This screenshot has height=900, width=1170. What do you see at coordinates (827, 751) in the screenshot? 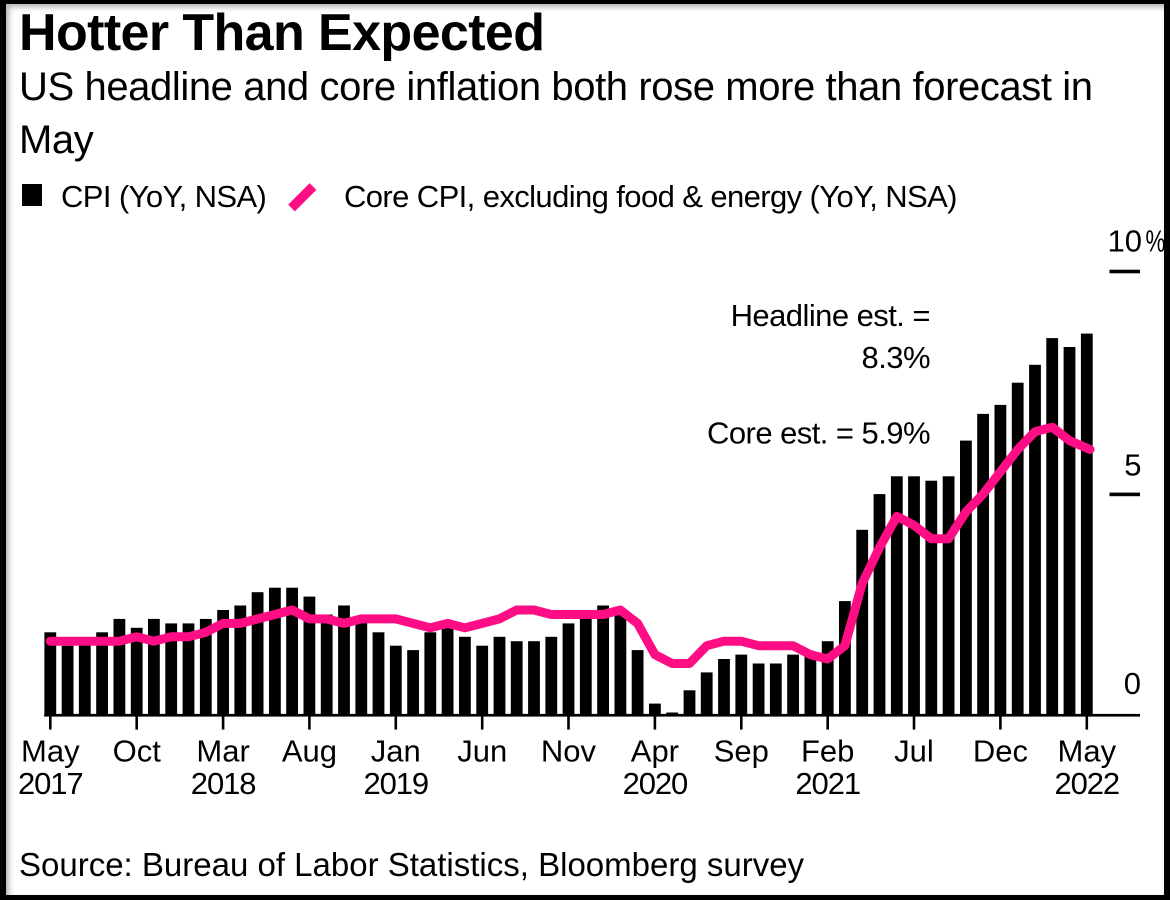
I see `svg-text: Feb` at bounding box center [827, 751].